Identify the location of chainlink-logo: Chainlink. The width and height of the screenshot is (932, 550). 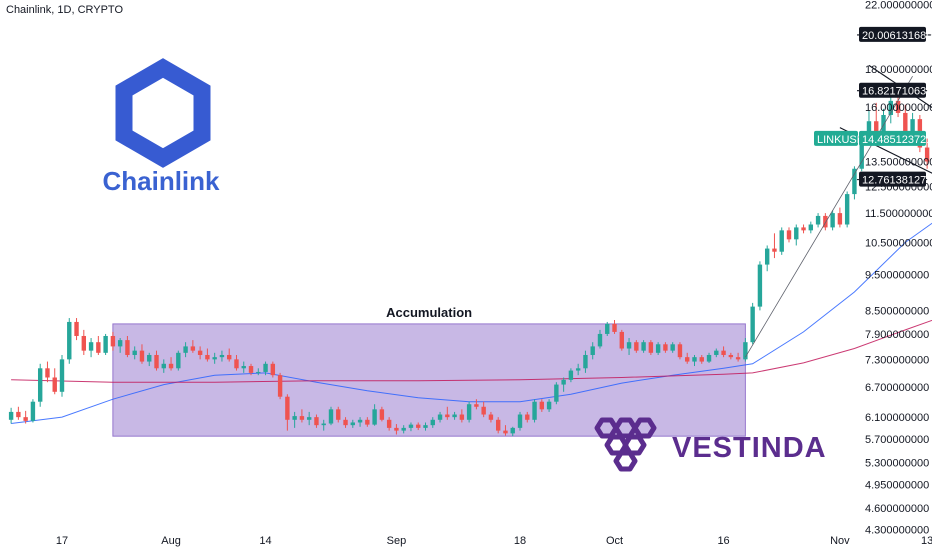
(161, 127).